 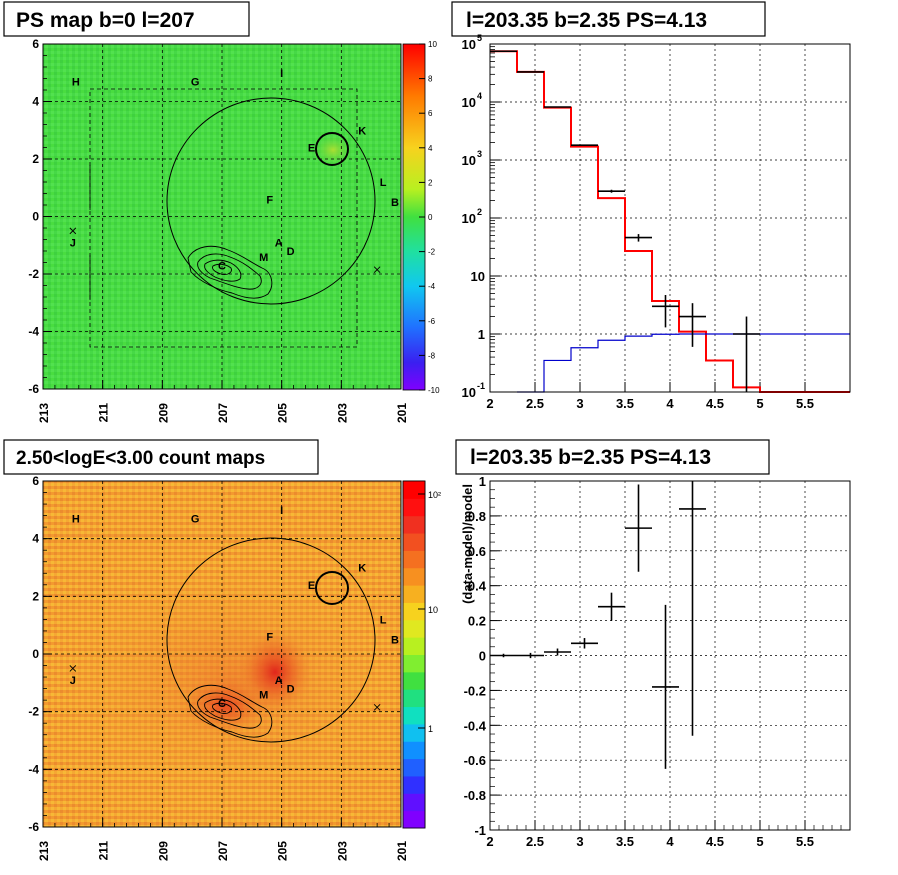 I want to click on y-tick-label: 0.4, so click(x=477, y=586).